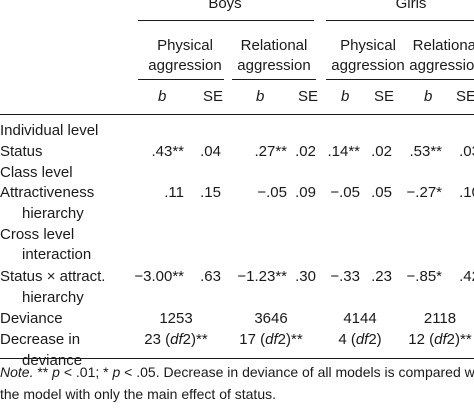 Image resolution: width=474 pixels, height=408 pixels. I want to click on table-cell: 3646, so click(271, 318).